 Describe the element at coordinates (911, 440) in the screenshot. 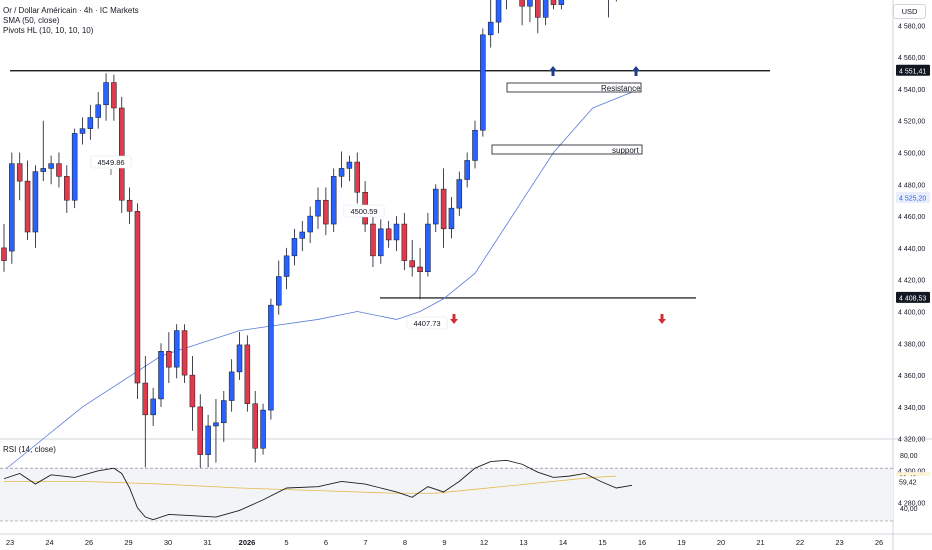

I see `y-tick-label: 4 320,00` at that location.